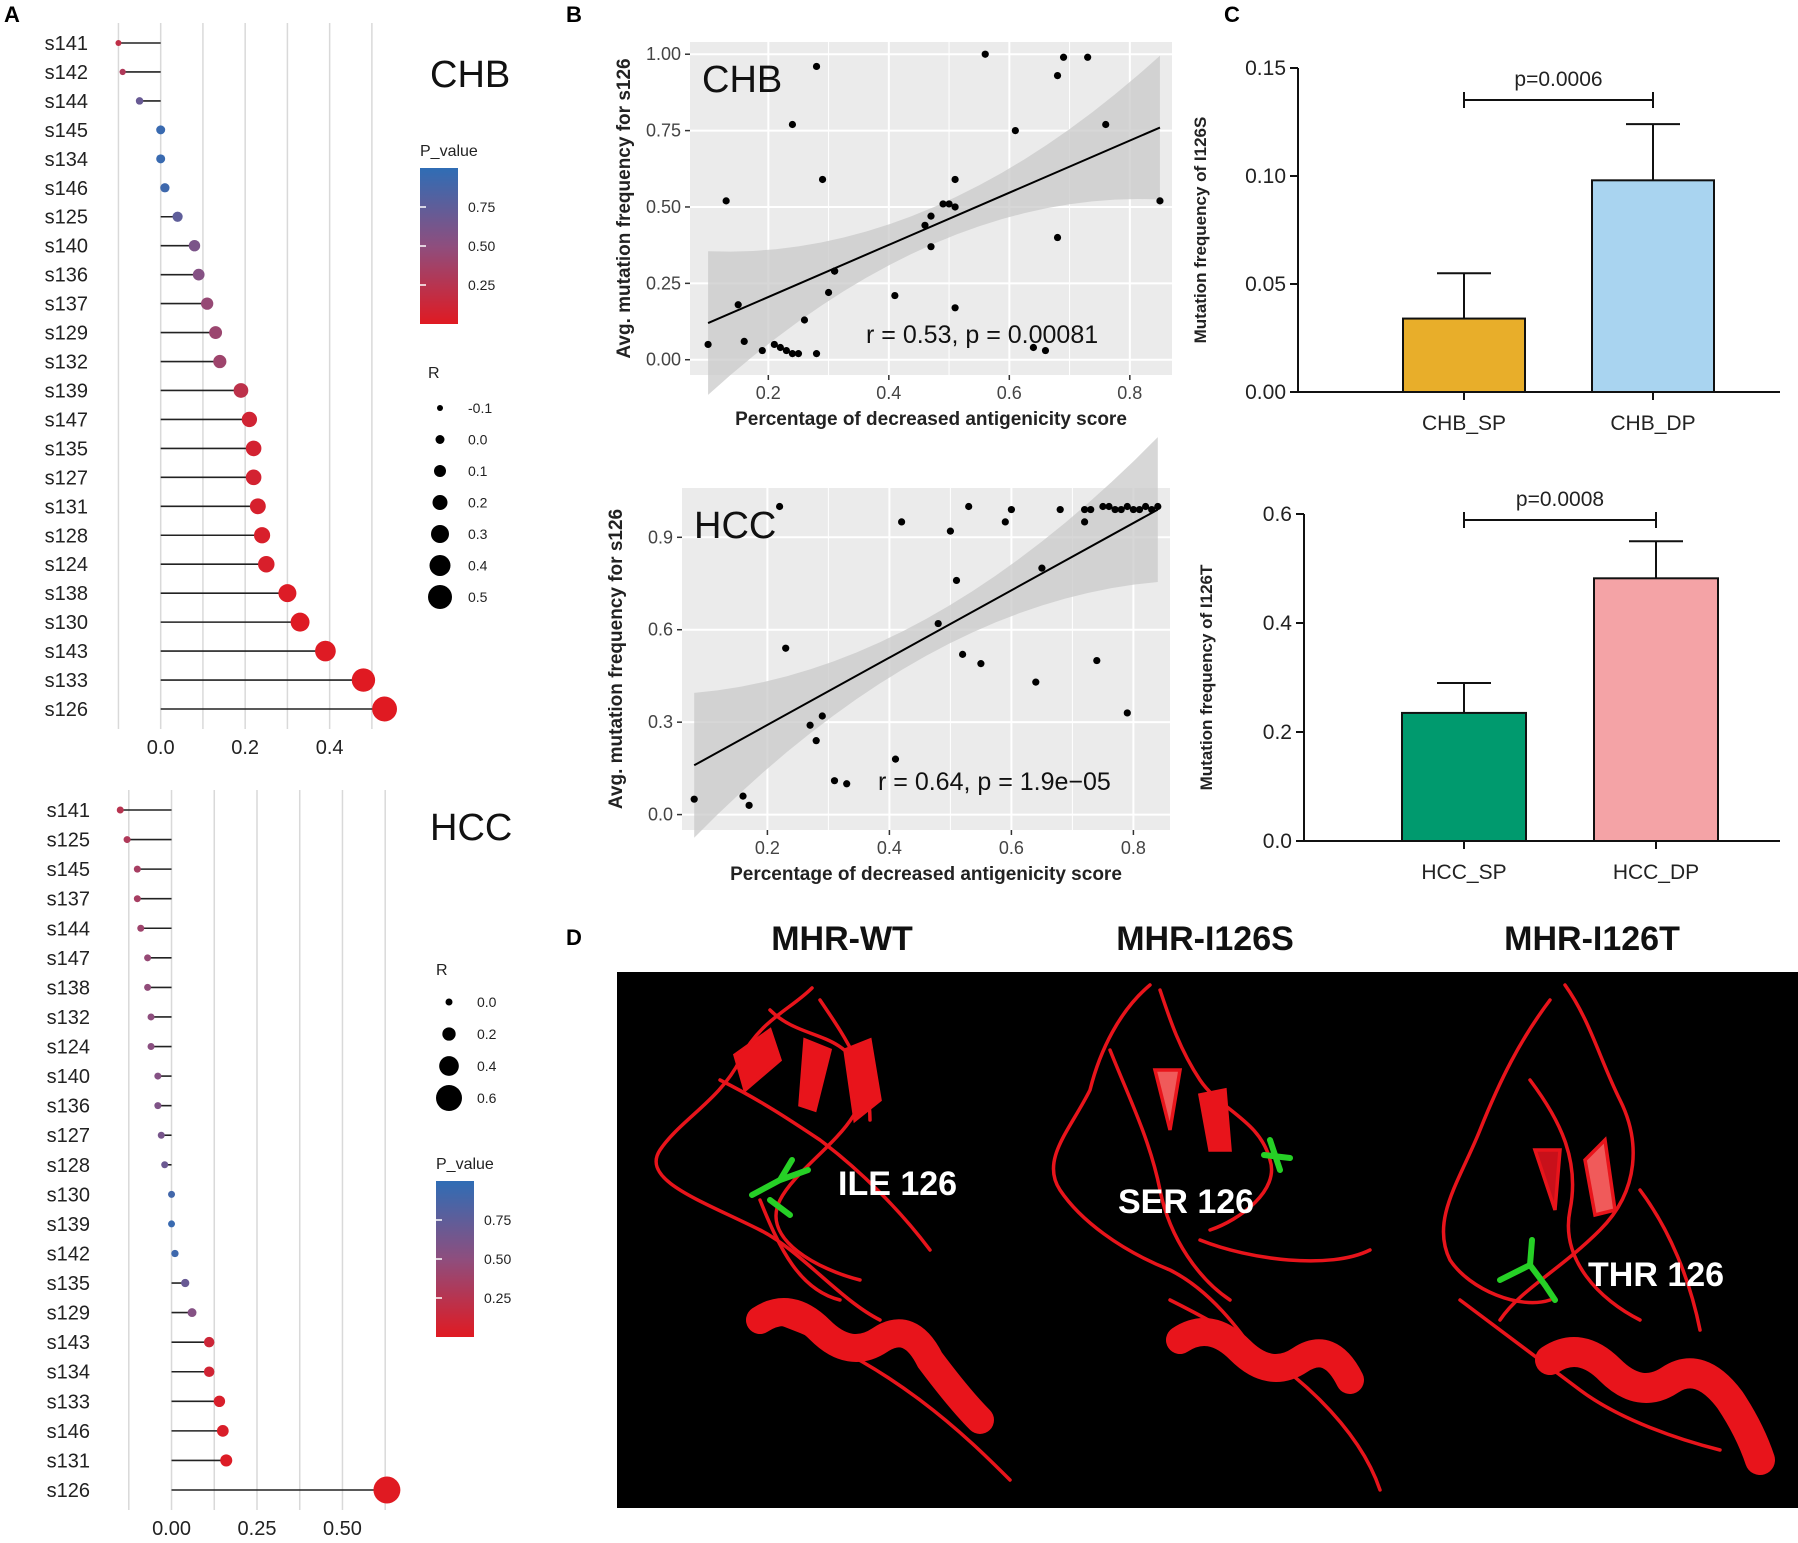 This screenshot has height=1543, width=1798. What do you see at coordinates (1653, 286) in the screenshot?
I see `bar` at bounding box center [1653, 286].